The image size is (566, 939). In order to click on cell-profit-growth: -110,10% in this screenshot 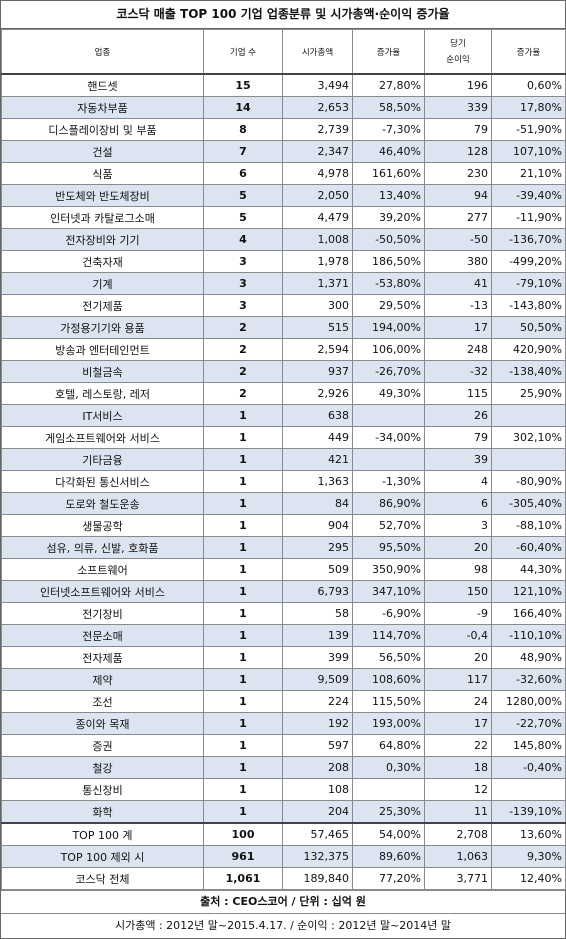, I will do `click(528, 635)`.